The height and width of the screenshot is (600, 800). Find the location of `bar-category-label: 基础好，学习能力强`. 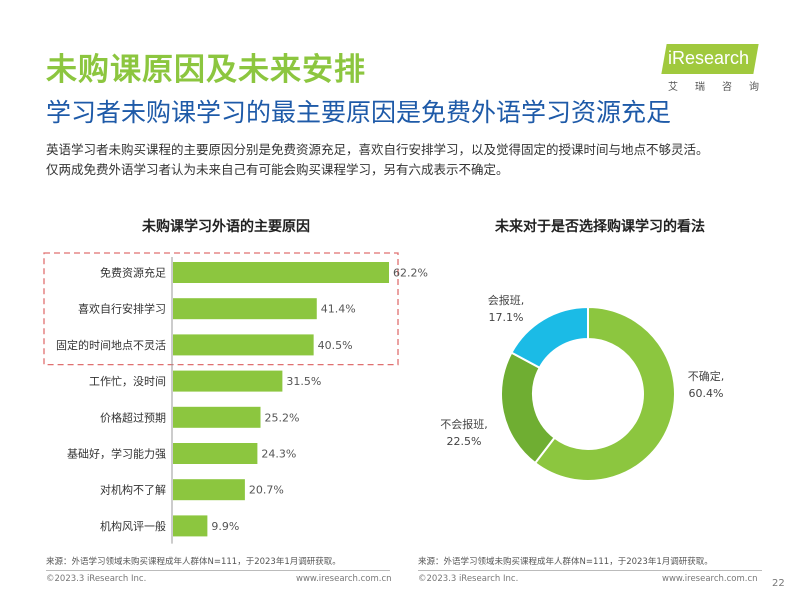

bar-category-label: 基础好，学习能力强 is located at coordinates (116, 454).